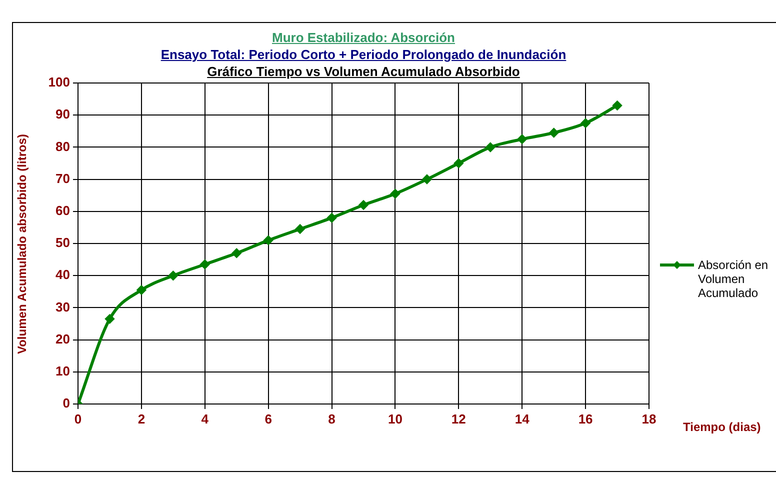  What do you see at coordinates (22, 244) in the screenshot?
I see `y-axis-title: Volumen Acumulado absorbido (litros)` at bounding box center [22, 244].